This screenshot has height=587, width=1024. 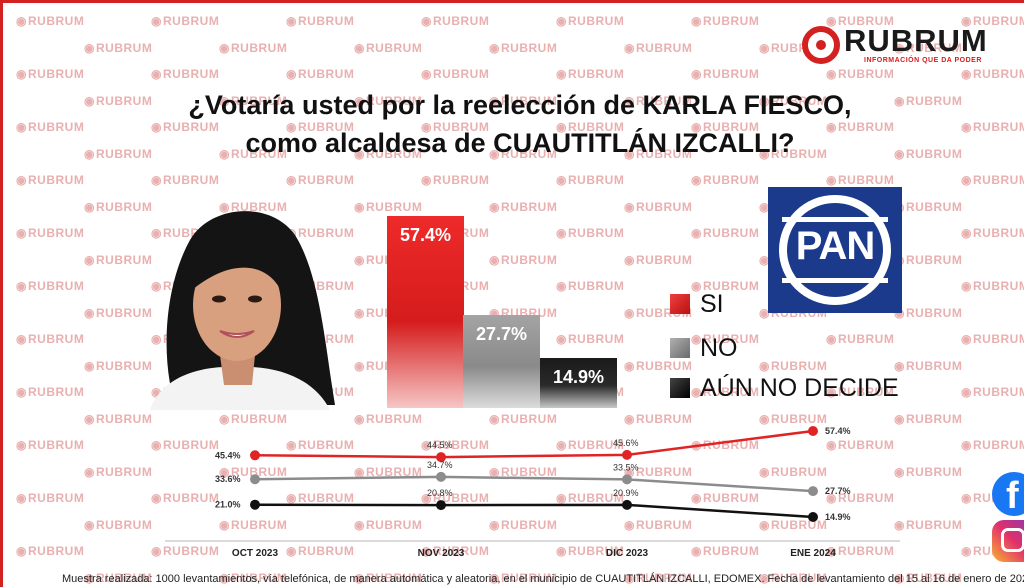 What do you see at coordinates (1008, 494) in the screenshot?
I see `facebook-icon: f` at bounding box center [1008, 494].